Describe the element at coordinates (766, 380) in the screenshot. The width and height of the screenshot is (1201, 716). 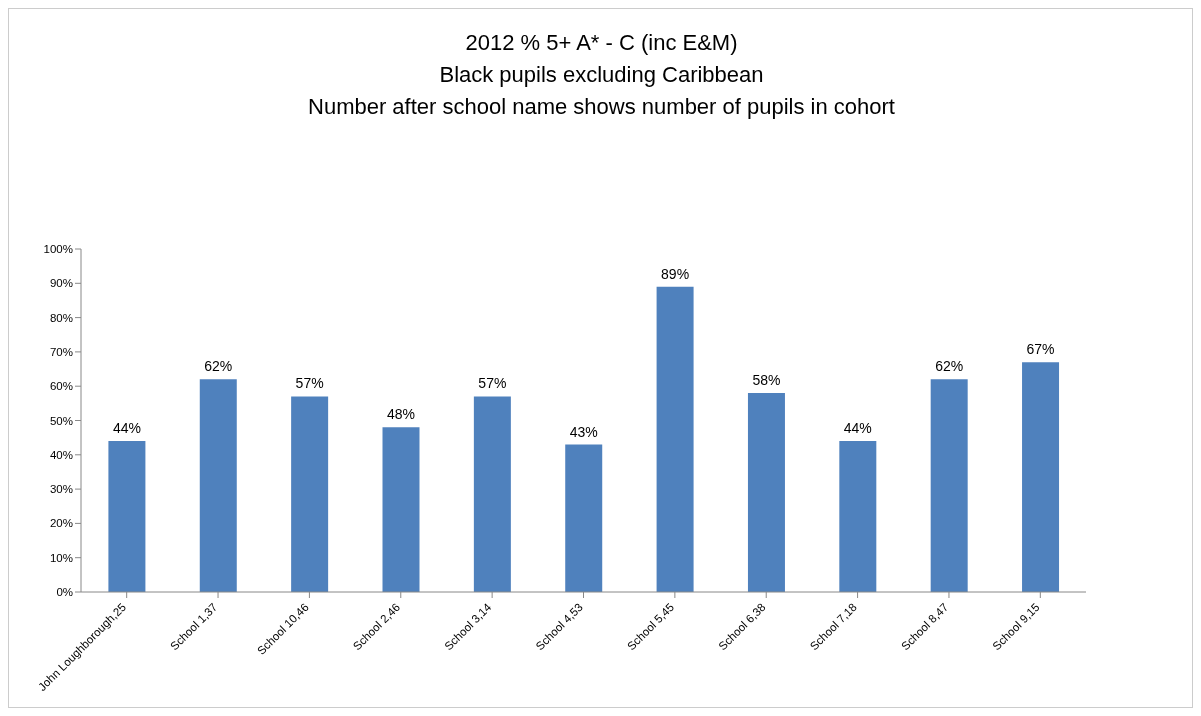
I see `data-label: 58%` at that location.